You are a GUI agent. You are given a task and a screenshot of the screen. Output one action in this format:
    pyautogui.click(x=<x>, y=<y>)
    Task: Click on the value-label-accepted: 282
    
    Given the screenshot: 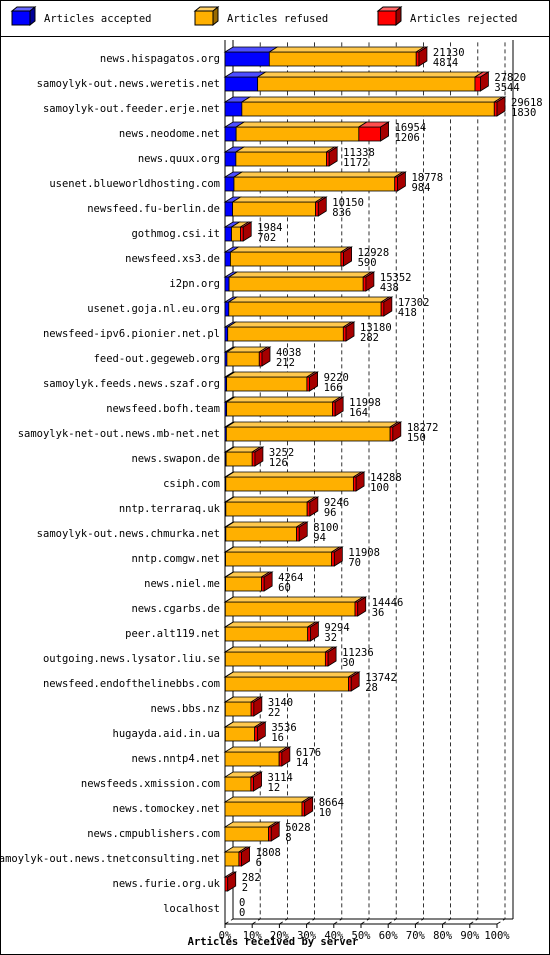 What is the action you would take?
    pyautogui.click(x=369, y=338)
    